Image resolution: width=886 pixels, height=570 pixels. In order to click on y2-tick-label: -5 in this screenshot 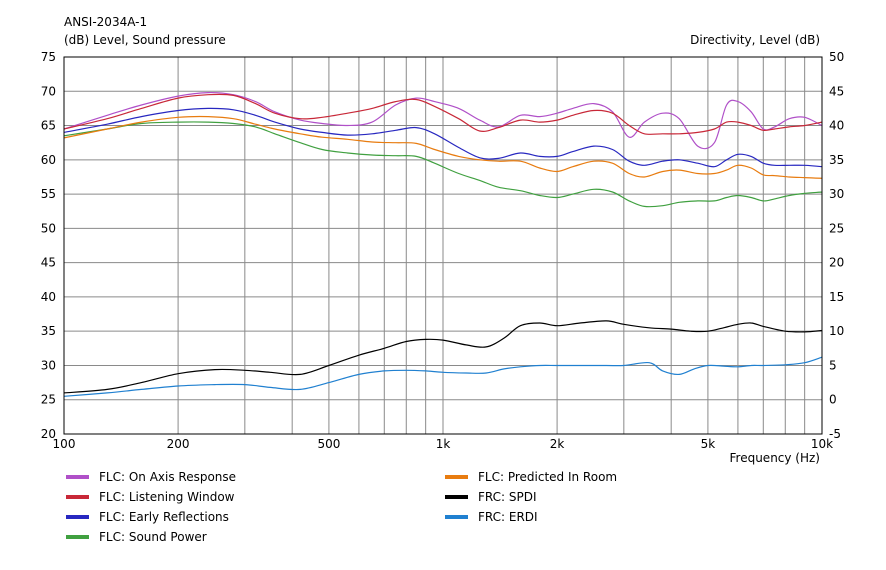, I will do `click(835, 434)`.